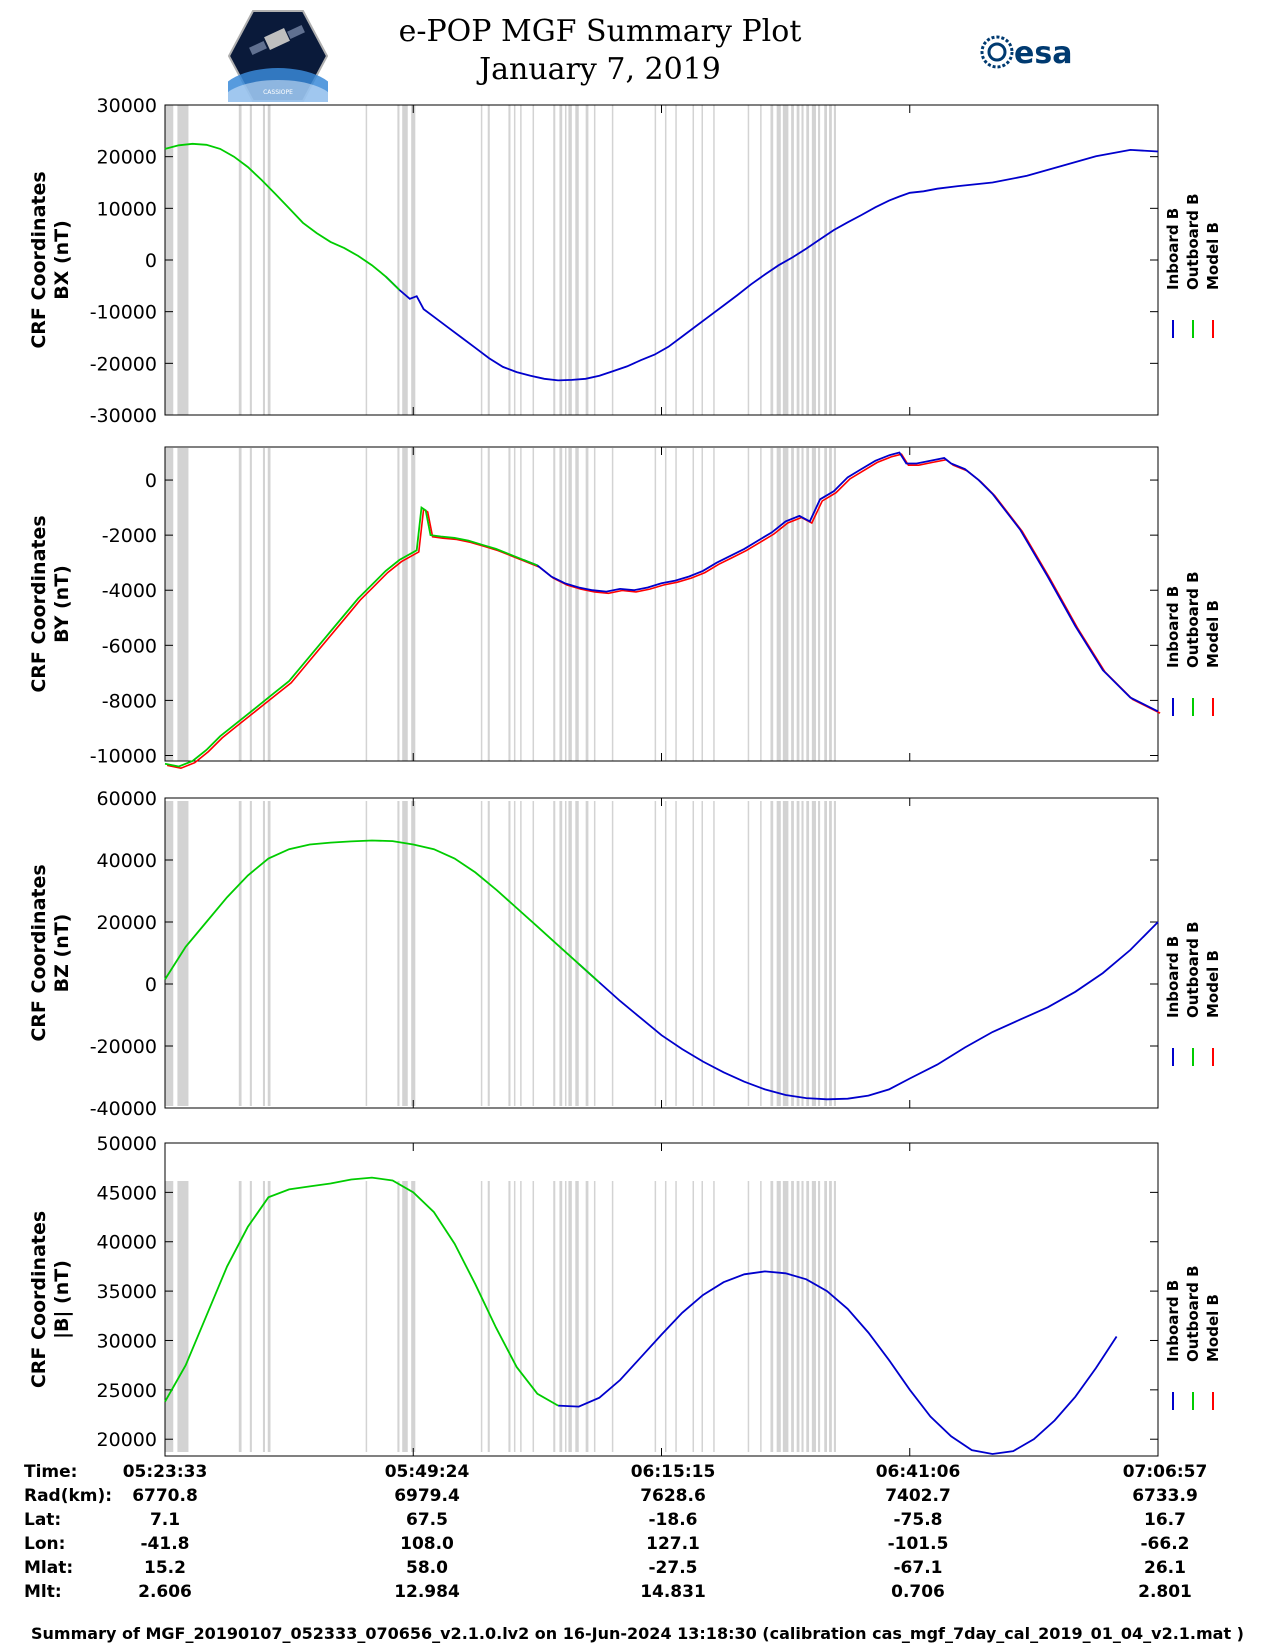  What do you see at coordinates (673, 1496) in the screenshot?
I see `ephemeris-value: 7628.6` at bounding box center [673, 1496].